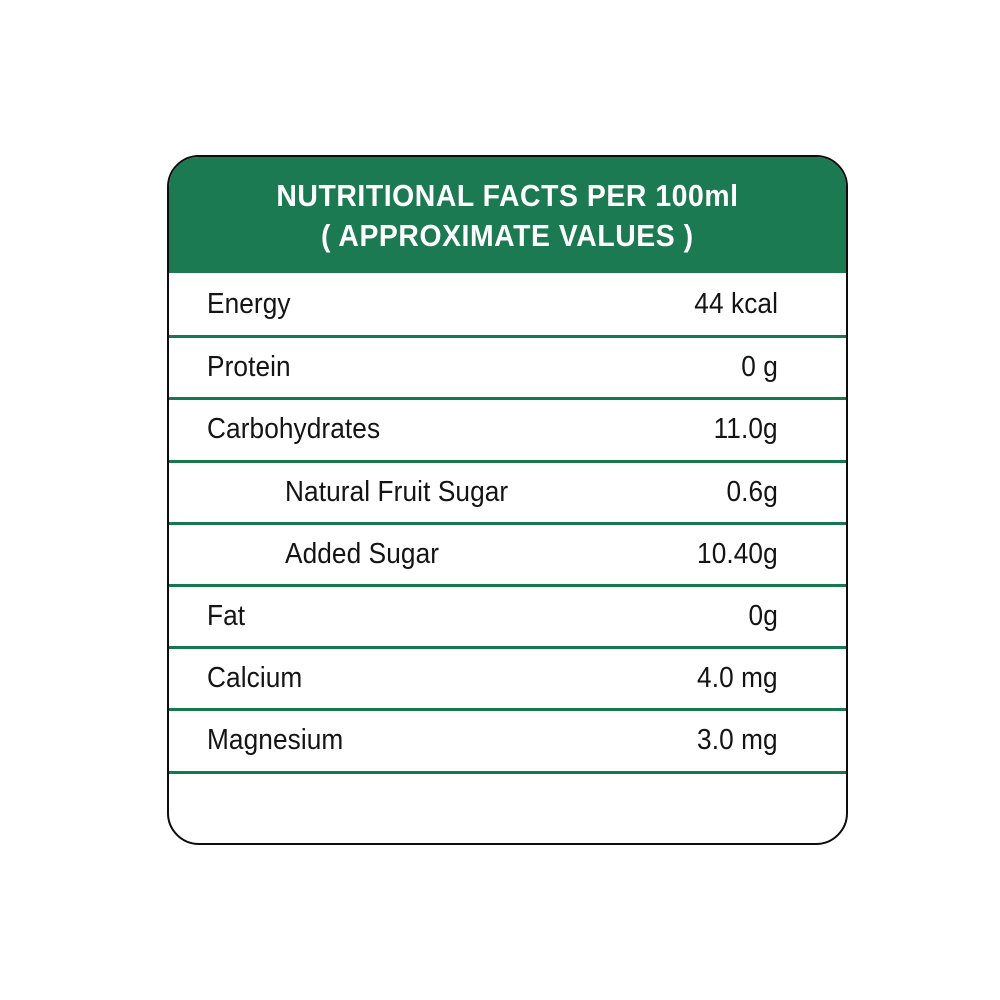  Describe the element at coordinates (507, 552) in the screenshot. I see `nutrition-row: Added Sugar 10.40g` at that location.